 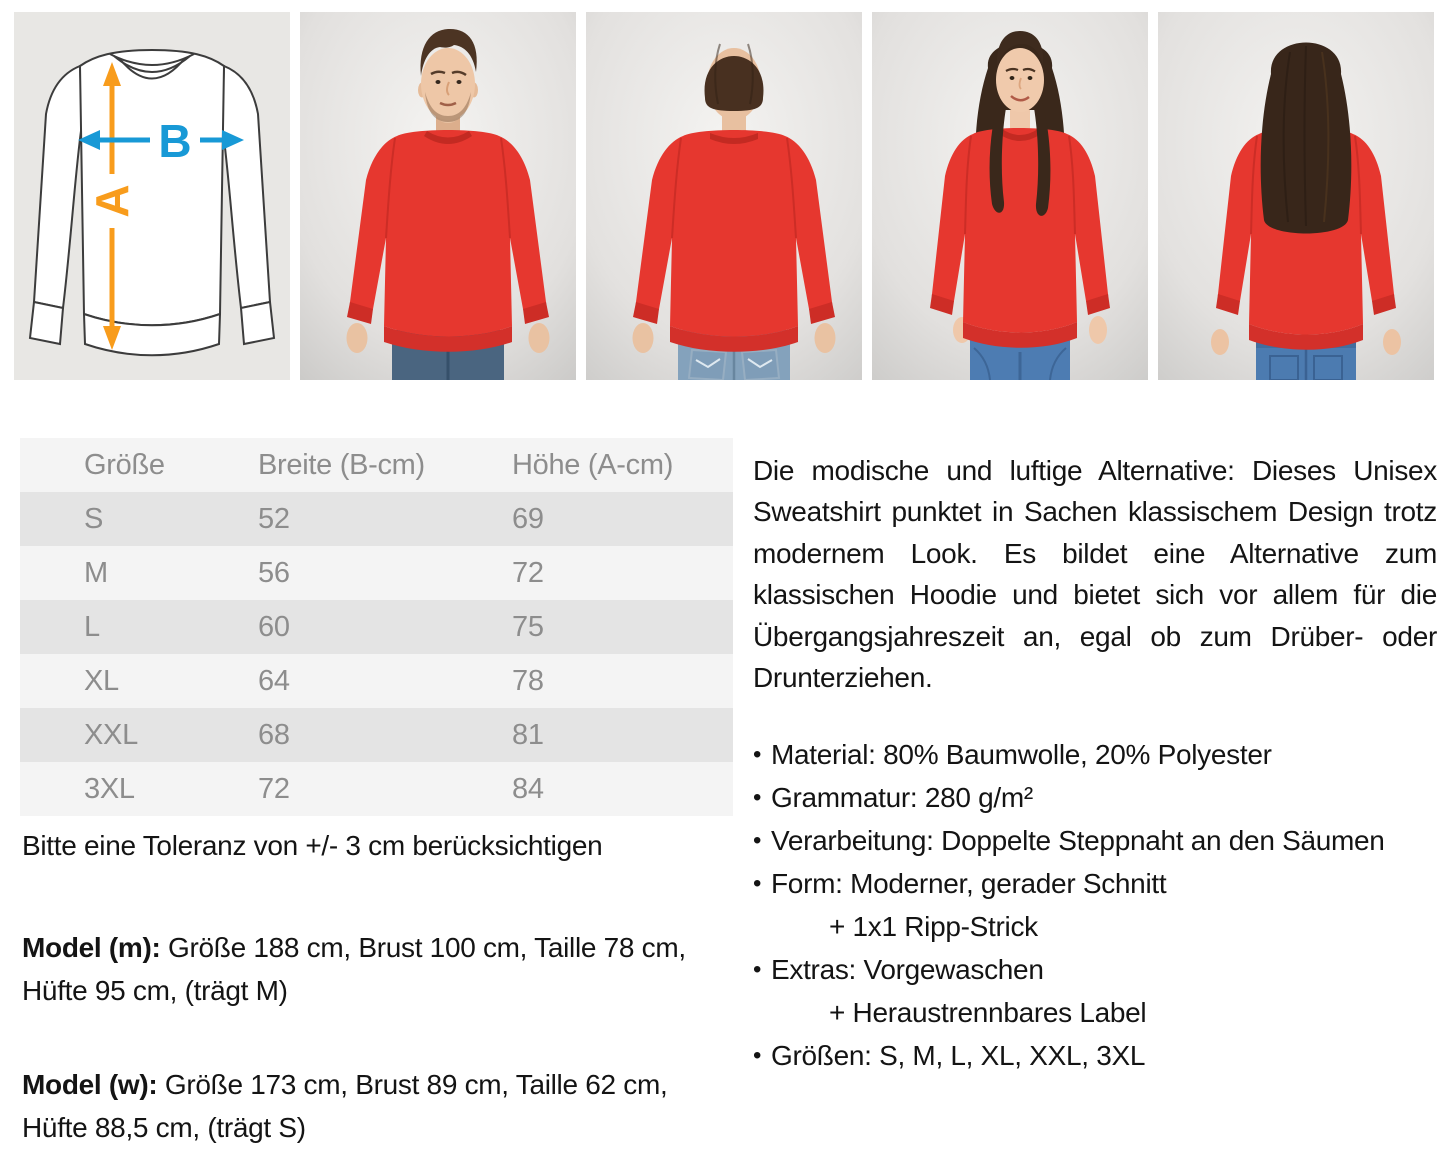 What do you see at coordinates (902, 797) in the screenshot?
I see `spec-text-main: Grammatur: 280 g/m²` at bounding box center [902, 797].